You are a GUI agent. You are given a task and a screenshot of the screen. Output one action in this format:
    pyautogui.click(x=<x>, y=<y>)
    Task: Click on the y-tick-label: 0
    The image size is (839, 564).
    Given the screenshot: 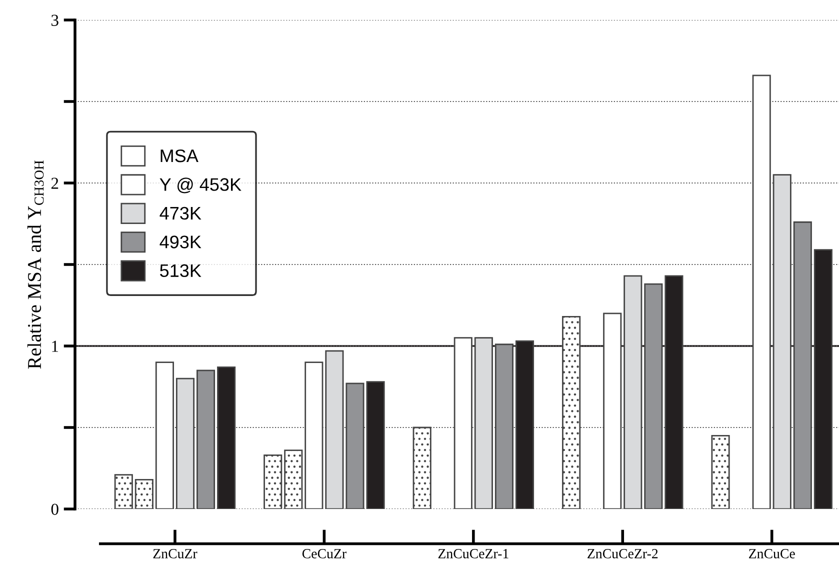 What is the action you would take?
    pyautogui.click(x=54, y=509)
    